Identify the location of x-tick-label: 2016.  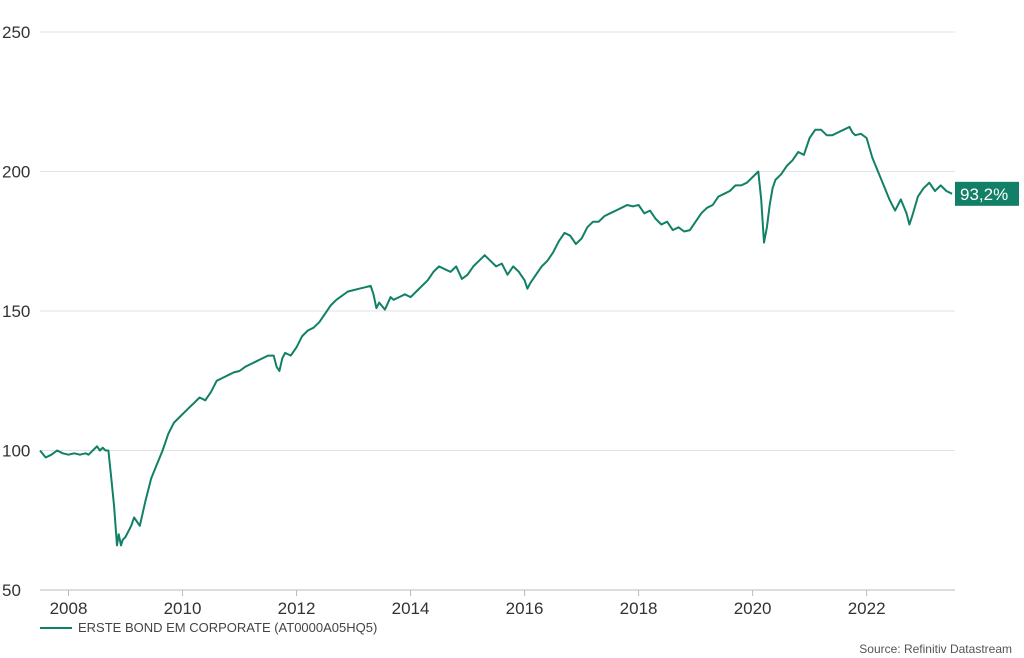
(525, 608).